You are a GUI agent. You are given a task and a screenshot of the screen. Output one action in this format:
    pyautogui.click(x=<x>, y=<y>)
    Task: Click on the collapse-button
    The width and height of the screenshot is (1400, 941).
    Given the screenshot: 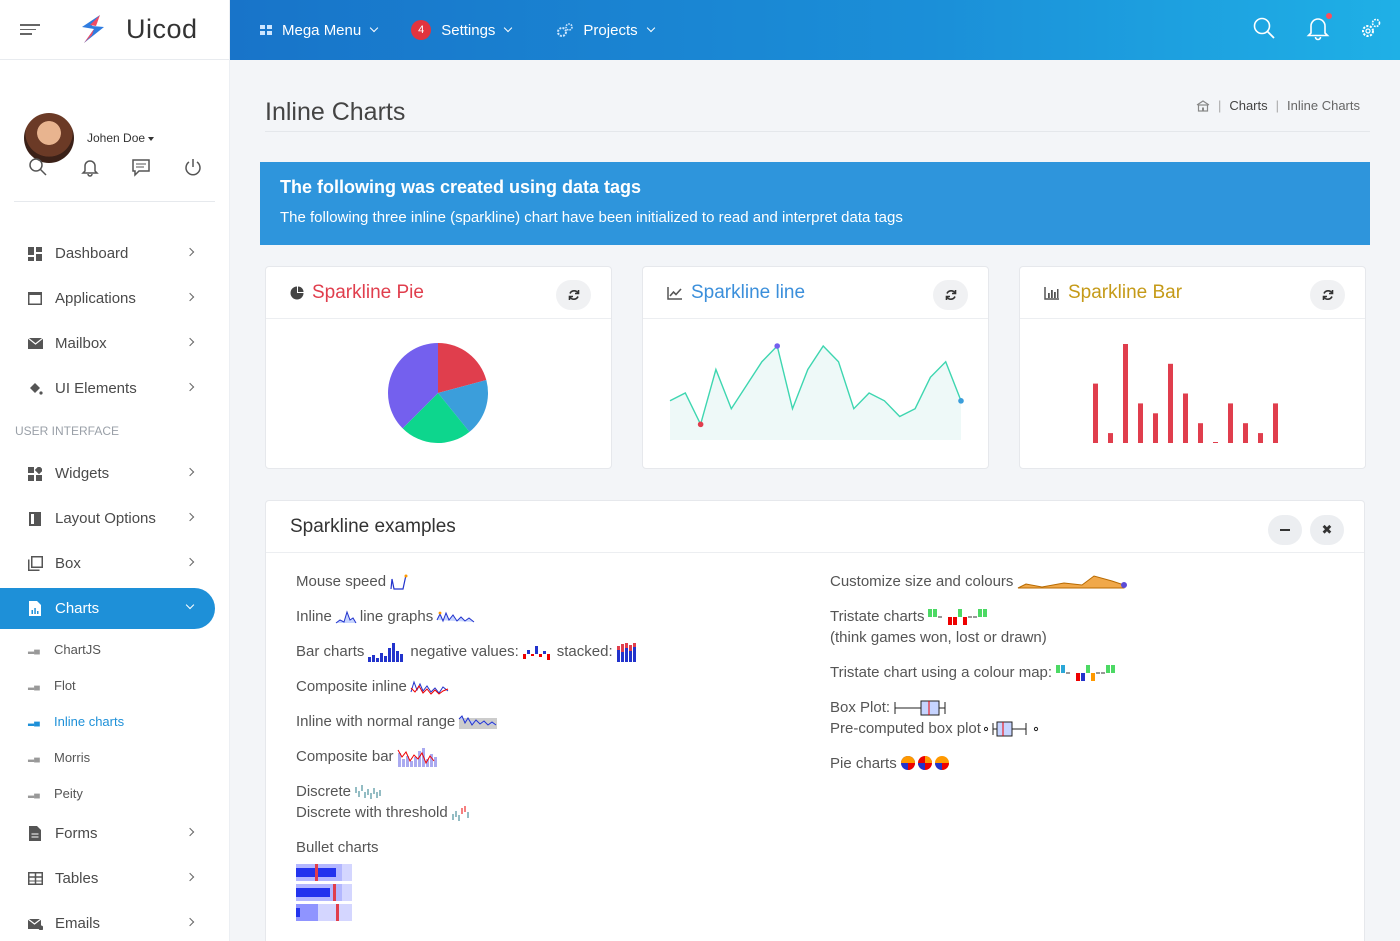 What is the action you would take?
    pyautogui.click(x=1285, y=530)
    